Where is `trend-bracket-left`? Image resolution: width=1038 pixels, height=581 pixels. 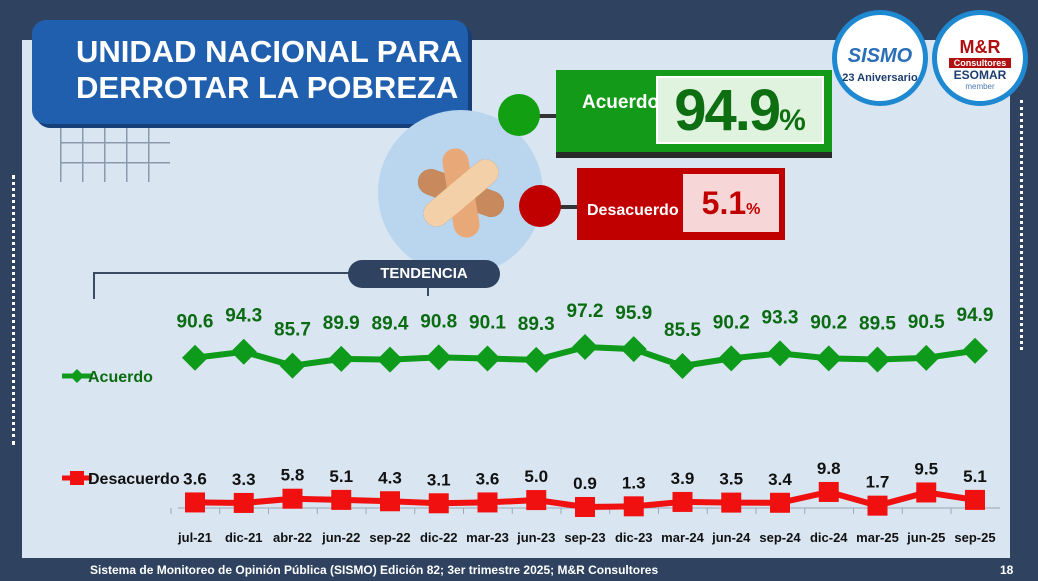 trend-bracket-left is located at coordinates (94, 285).